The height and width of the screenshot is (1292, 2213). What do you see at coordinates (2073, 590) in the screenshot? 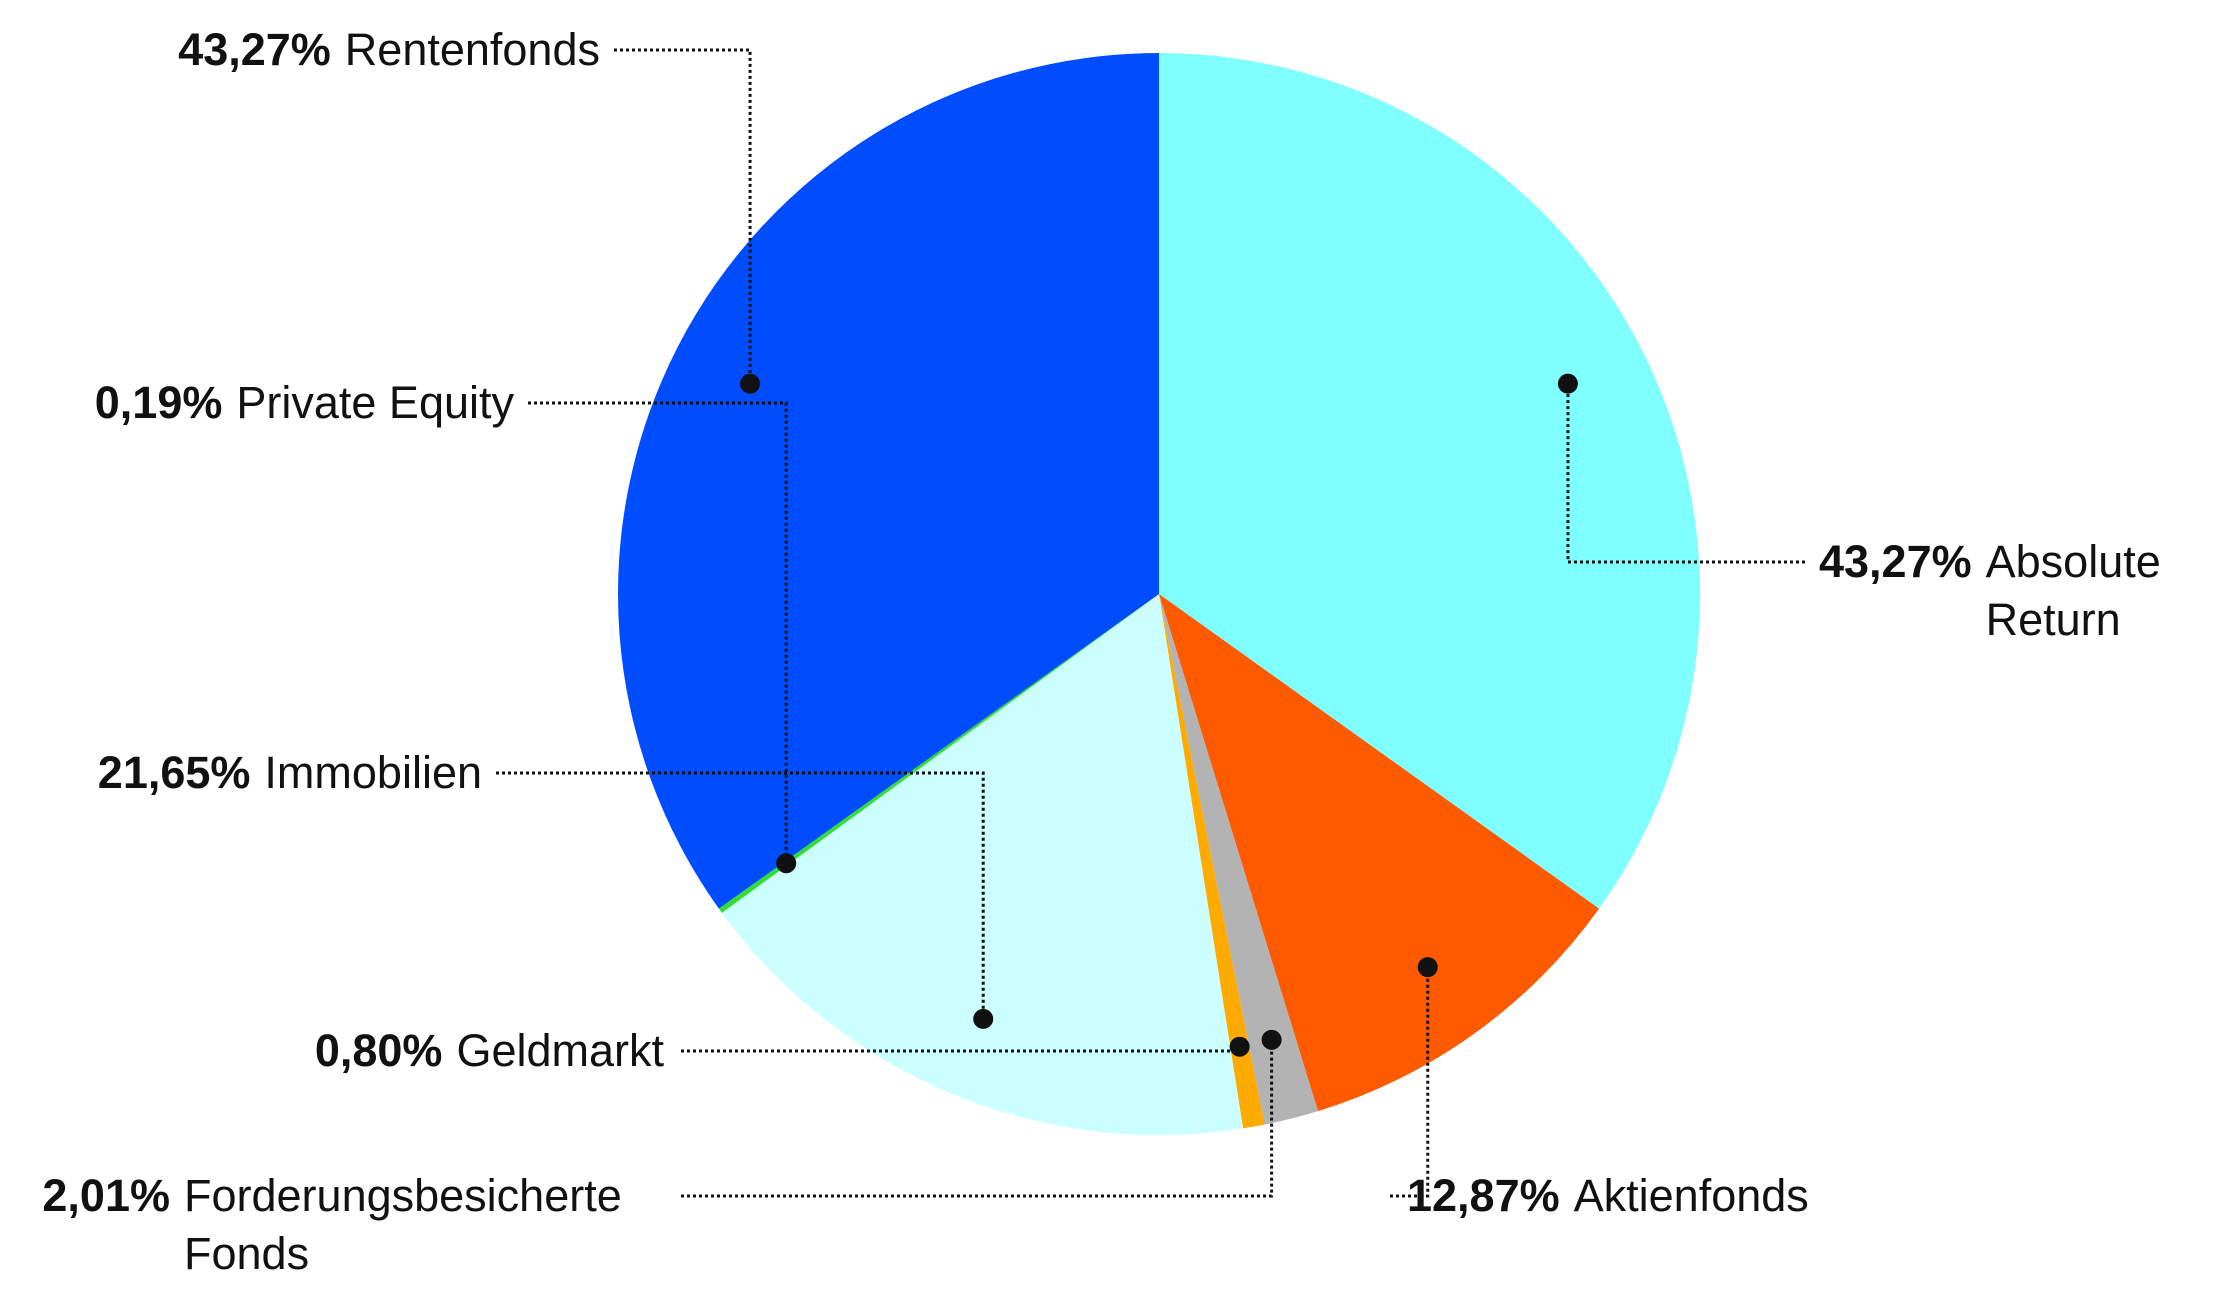
I see `category-label: Absolute Return` at bounding box center [2073, 590].